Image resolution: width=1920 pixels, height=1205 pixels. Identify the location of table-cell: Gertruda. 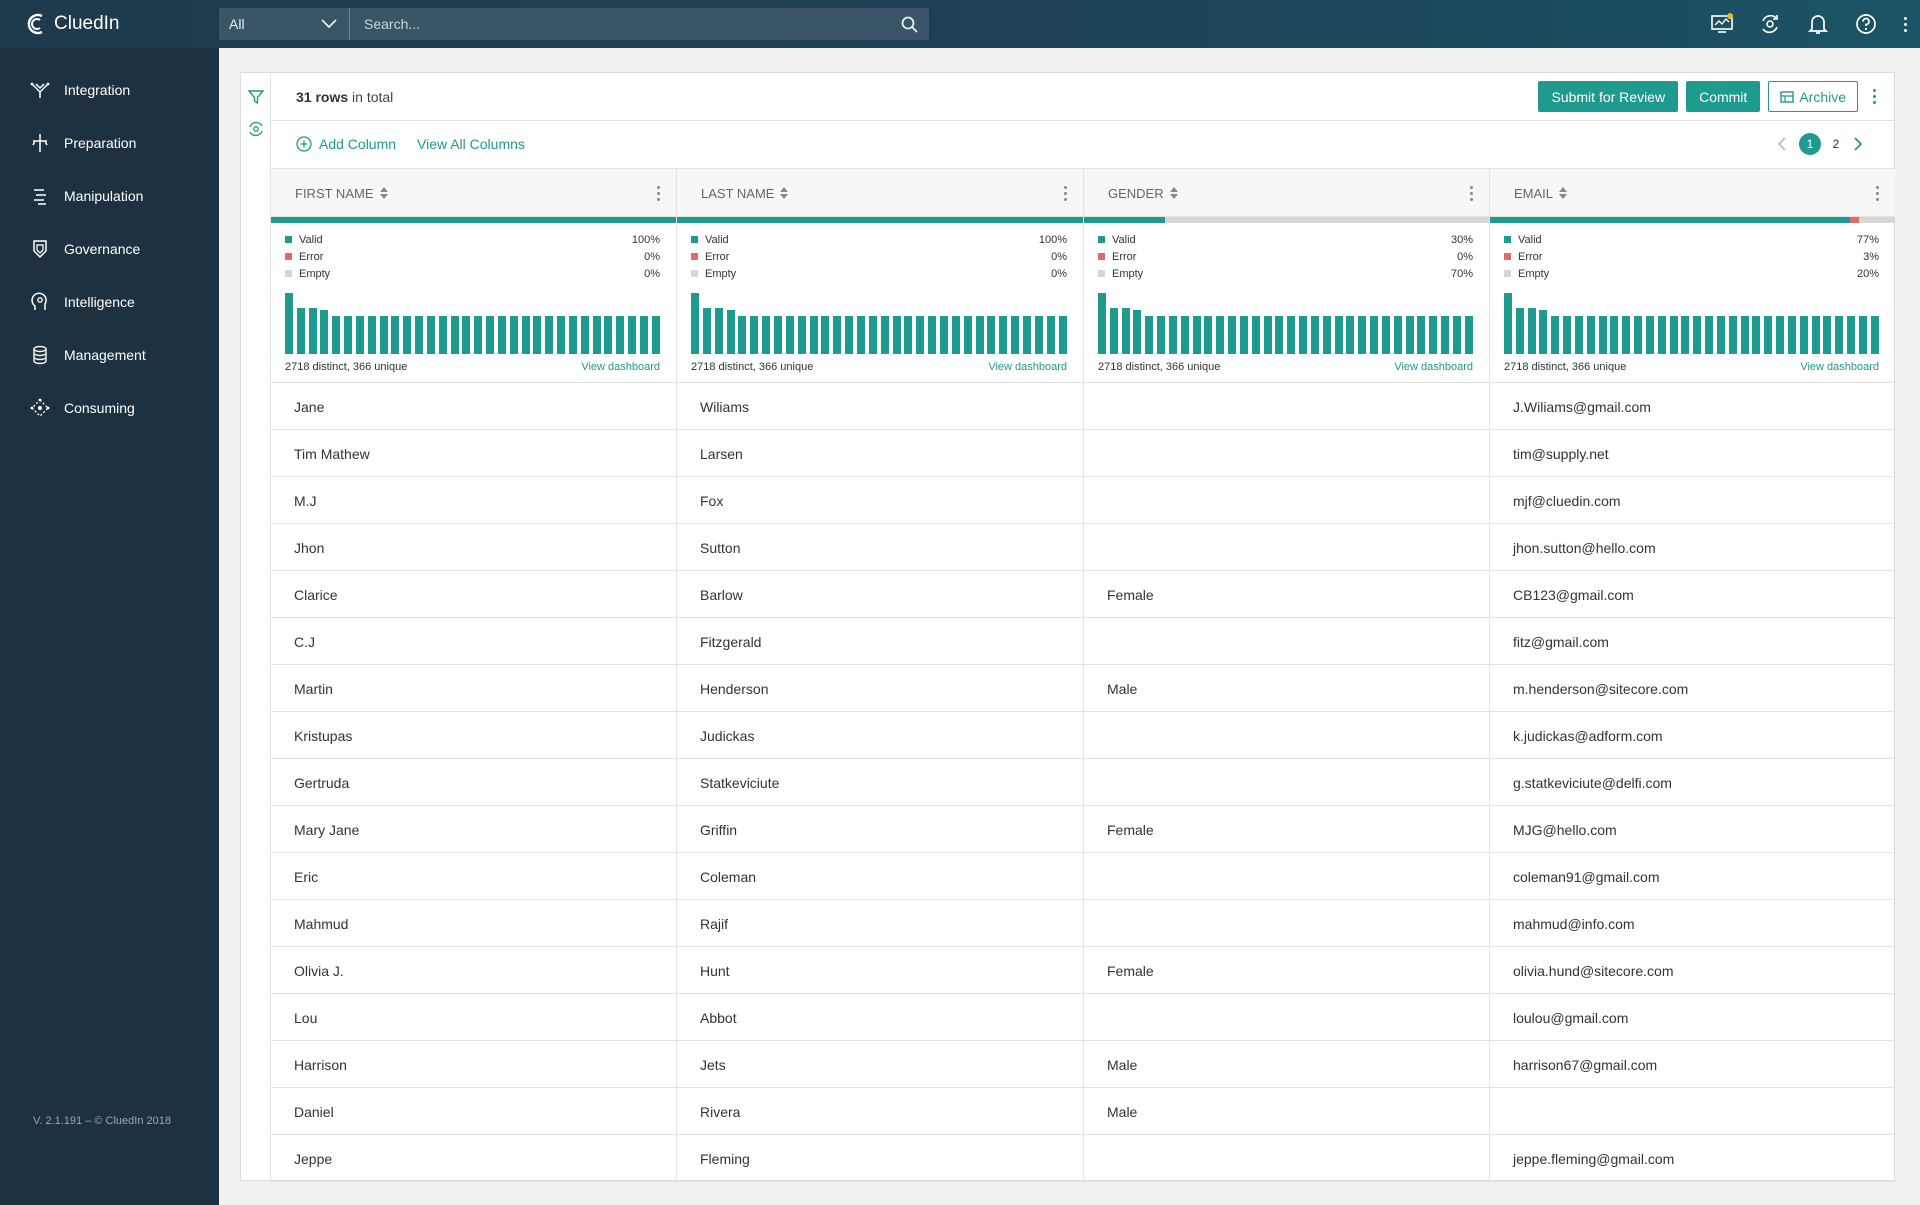
(474, 782).